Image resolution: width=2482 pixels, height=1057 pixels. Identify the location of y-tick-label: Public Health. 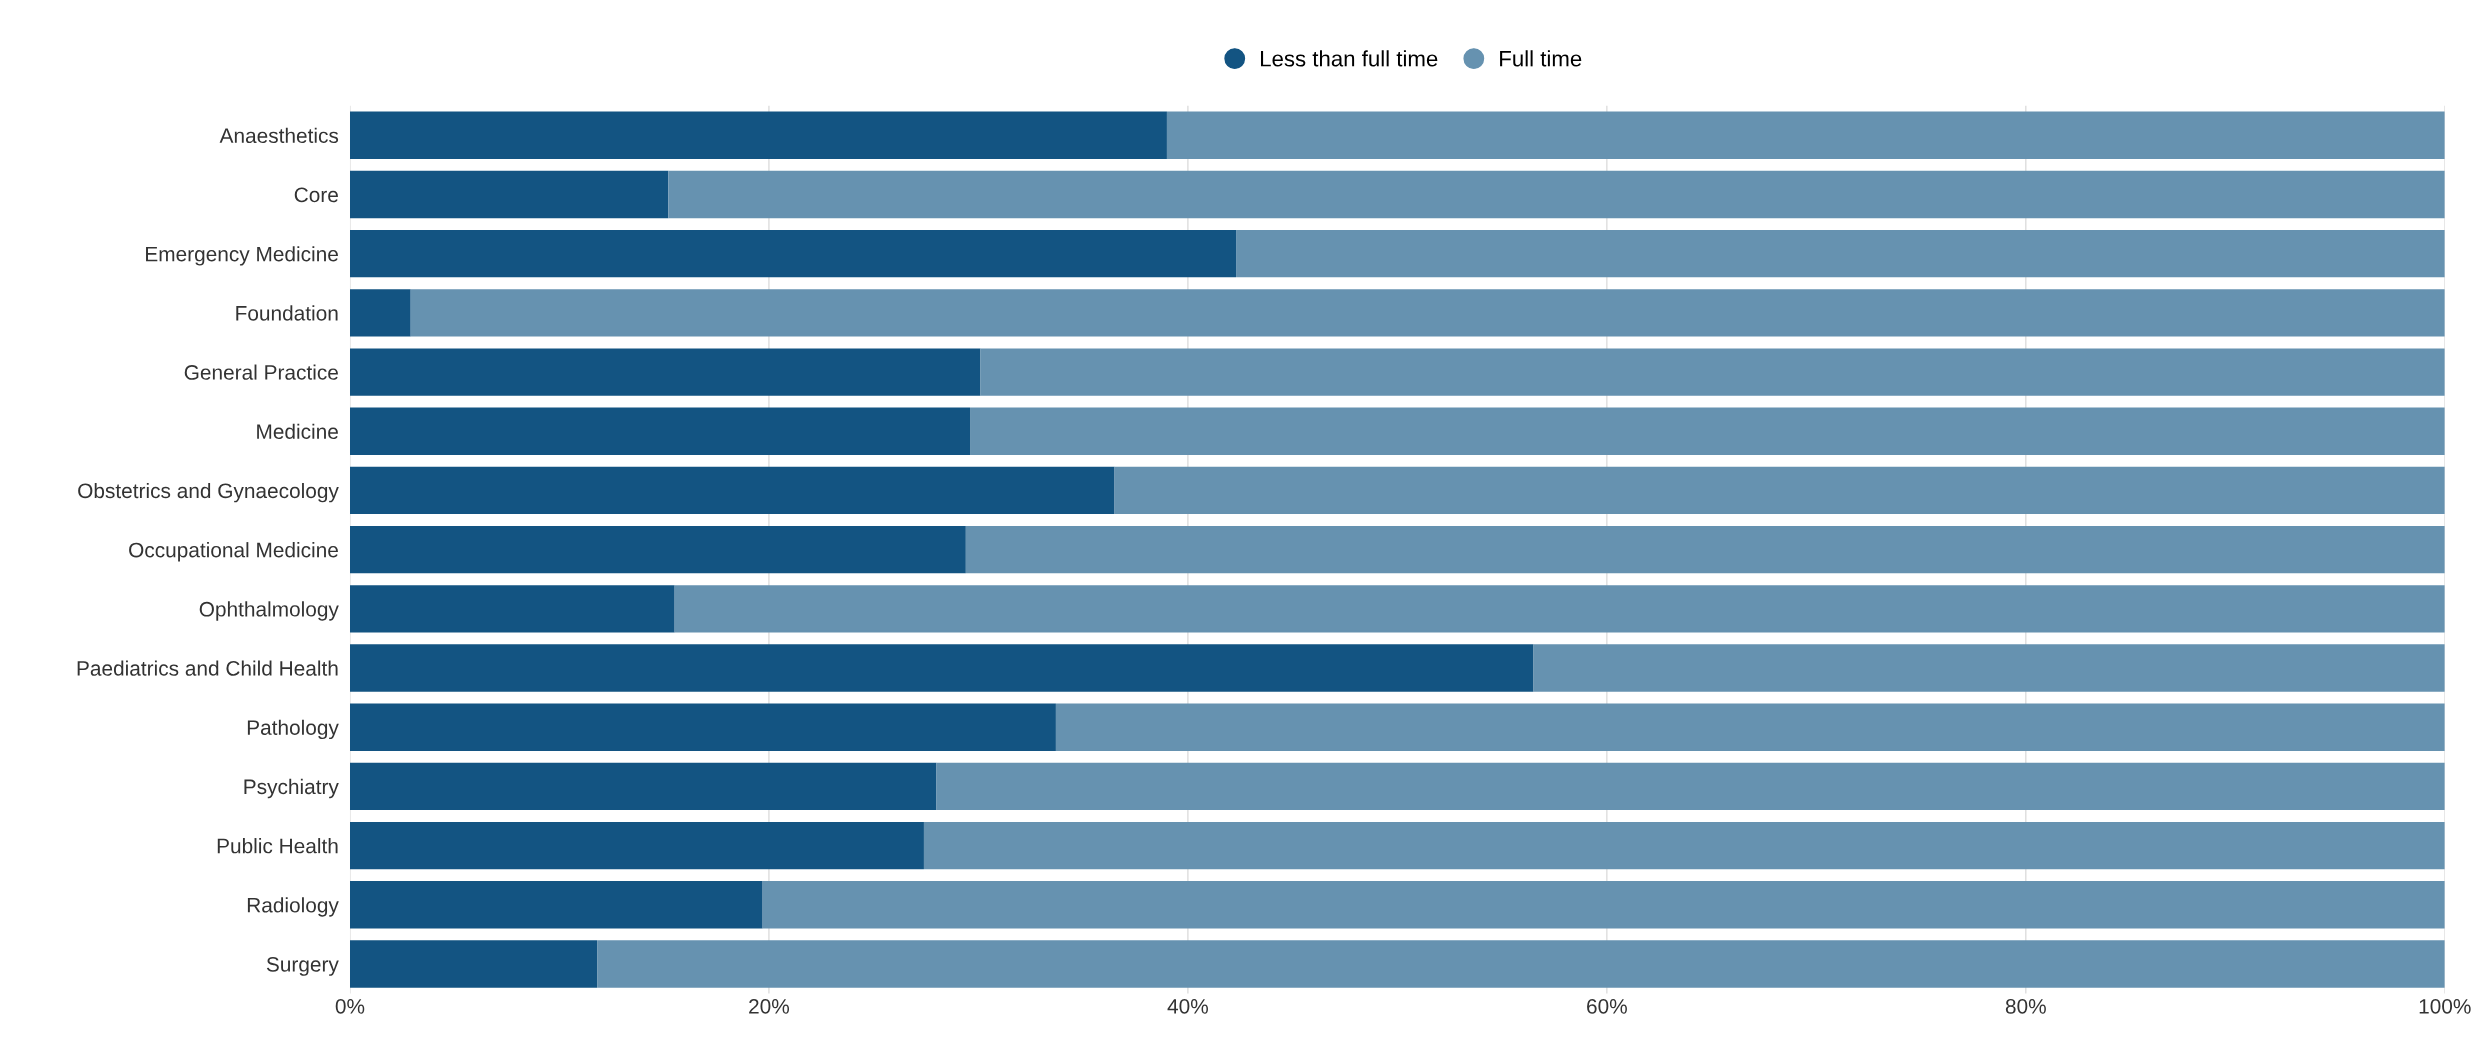
(277, 846).